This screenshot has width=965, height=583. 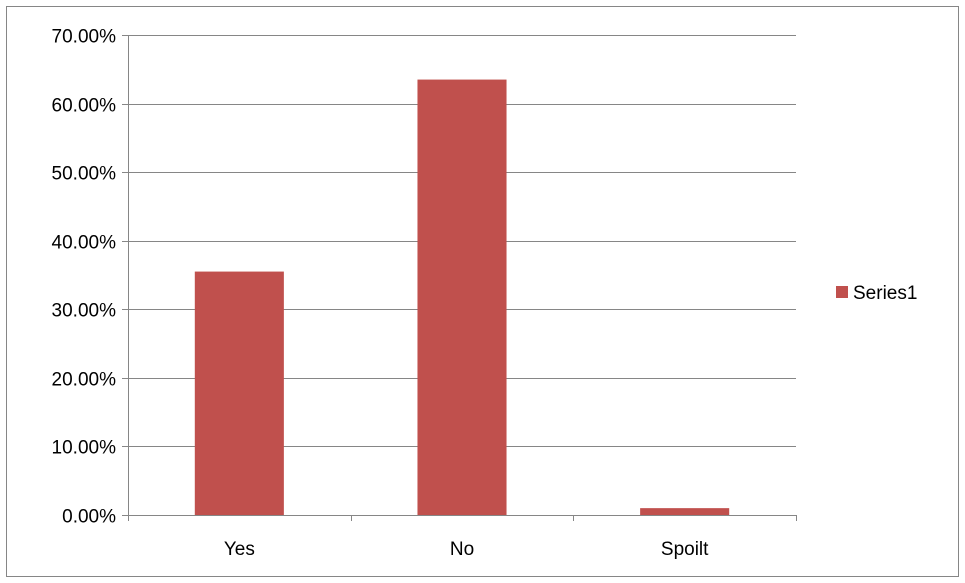 What do you see at coordinates (239, 549) in the screenshot?
I see `x-tick-label: Yes` at bounding box center [239, 549].